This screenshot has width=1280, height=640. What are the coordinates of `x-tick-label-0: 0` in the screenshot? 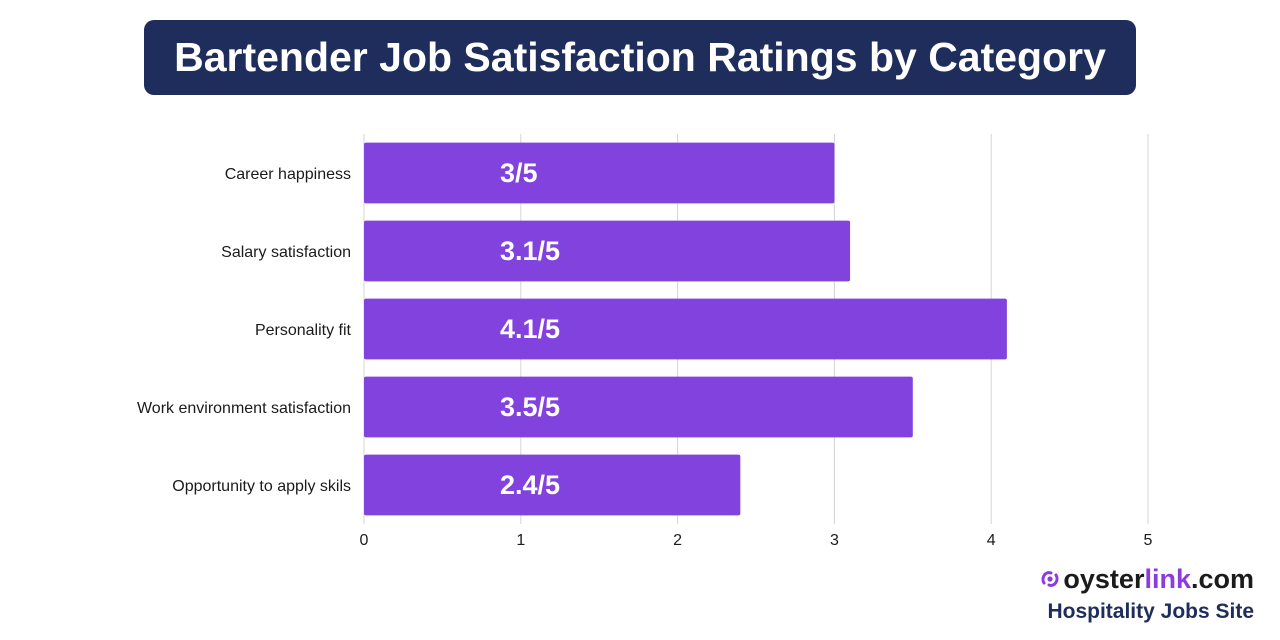 It's located at (364, 540).